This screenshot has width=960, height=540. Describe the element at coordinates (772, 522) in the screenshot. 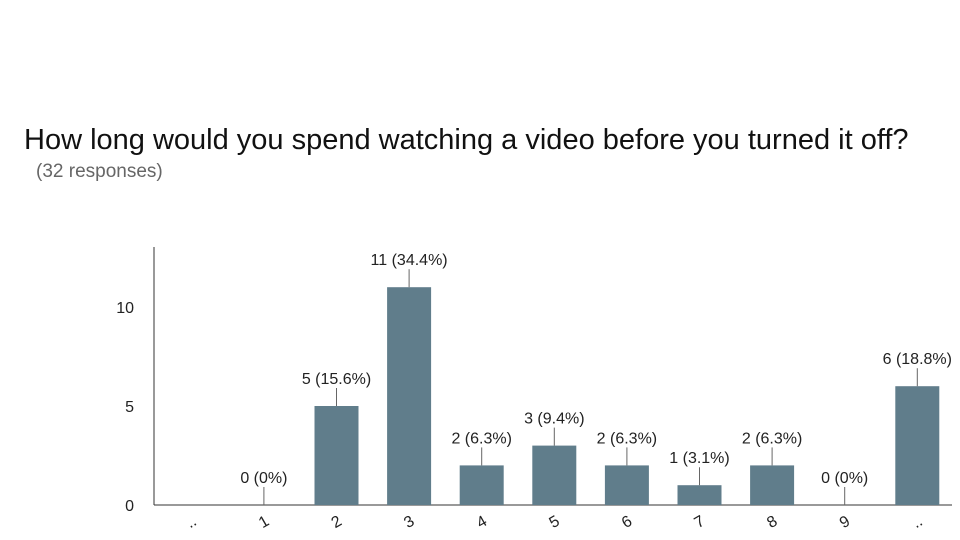

I see `x-tick-label: 8` at that location.